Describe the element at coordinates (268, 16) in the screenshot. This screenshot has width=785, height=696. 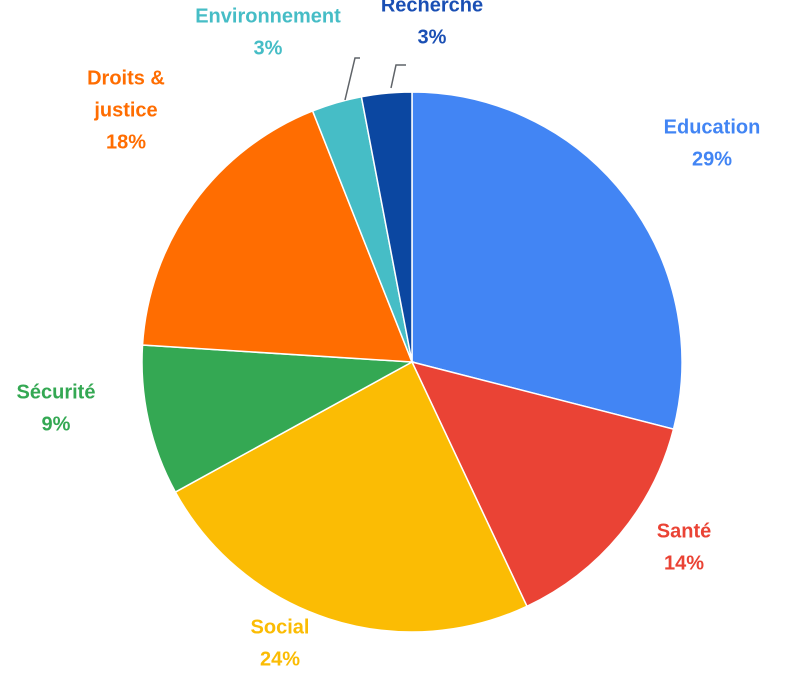
I see `slice-name-environnement: Environnement` at that location.